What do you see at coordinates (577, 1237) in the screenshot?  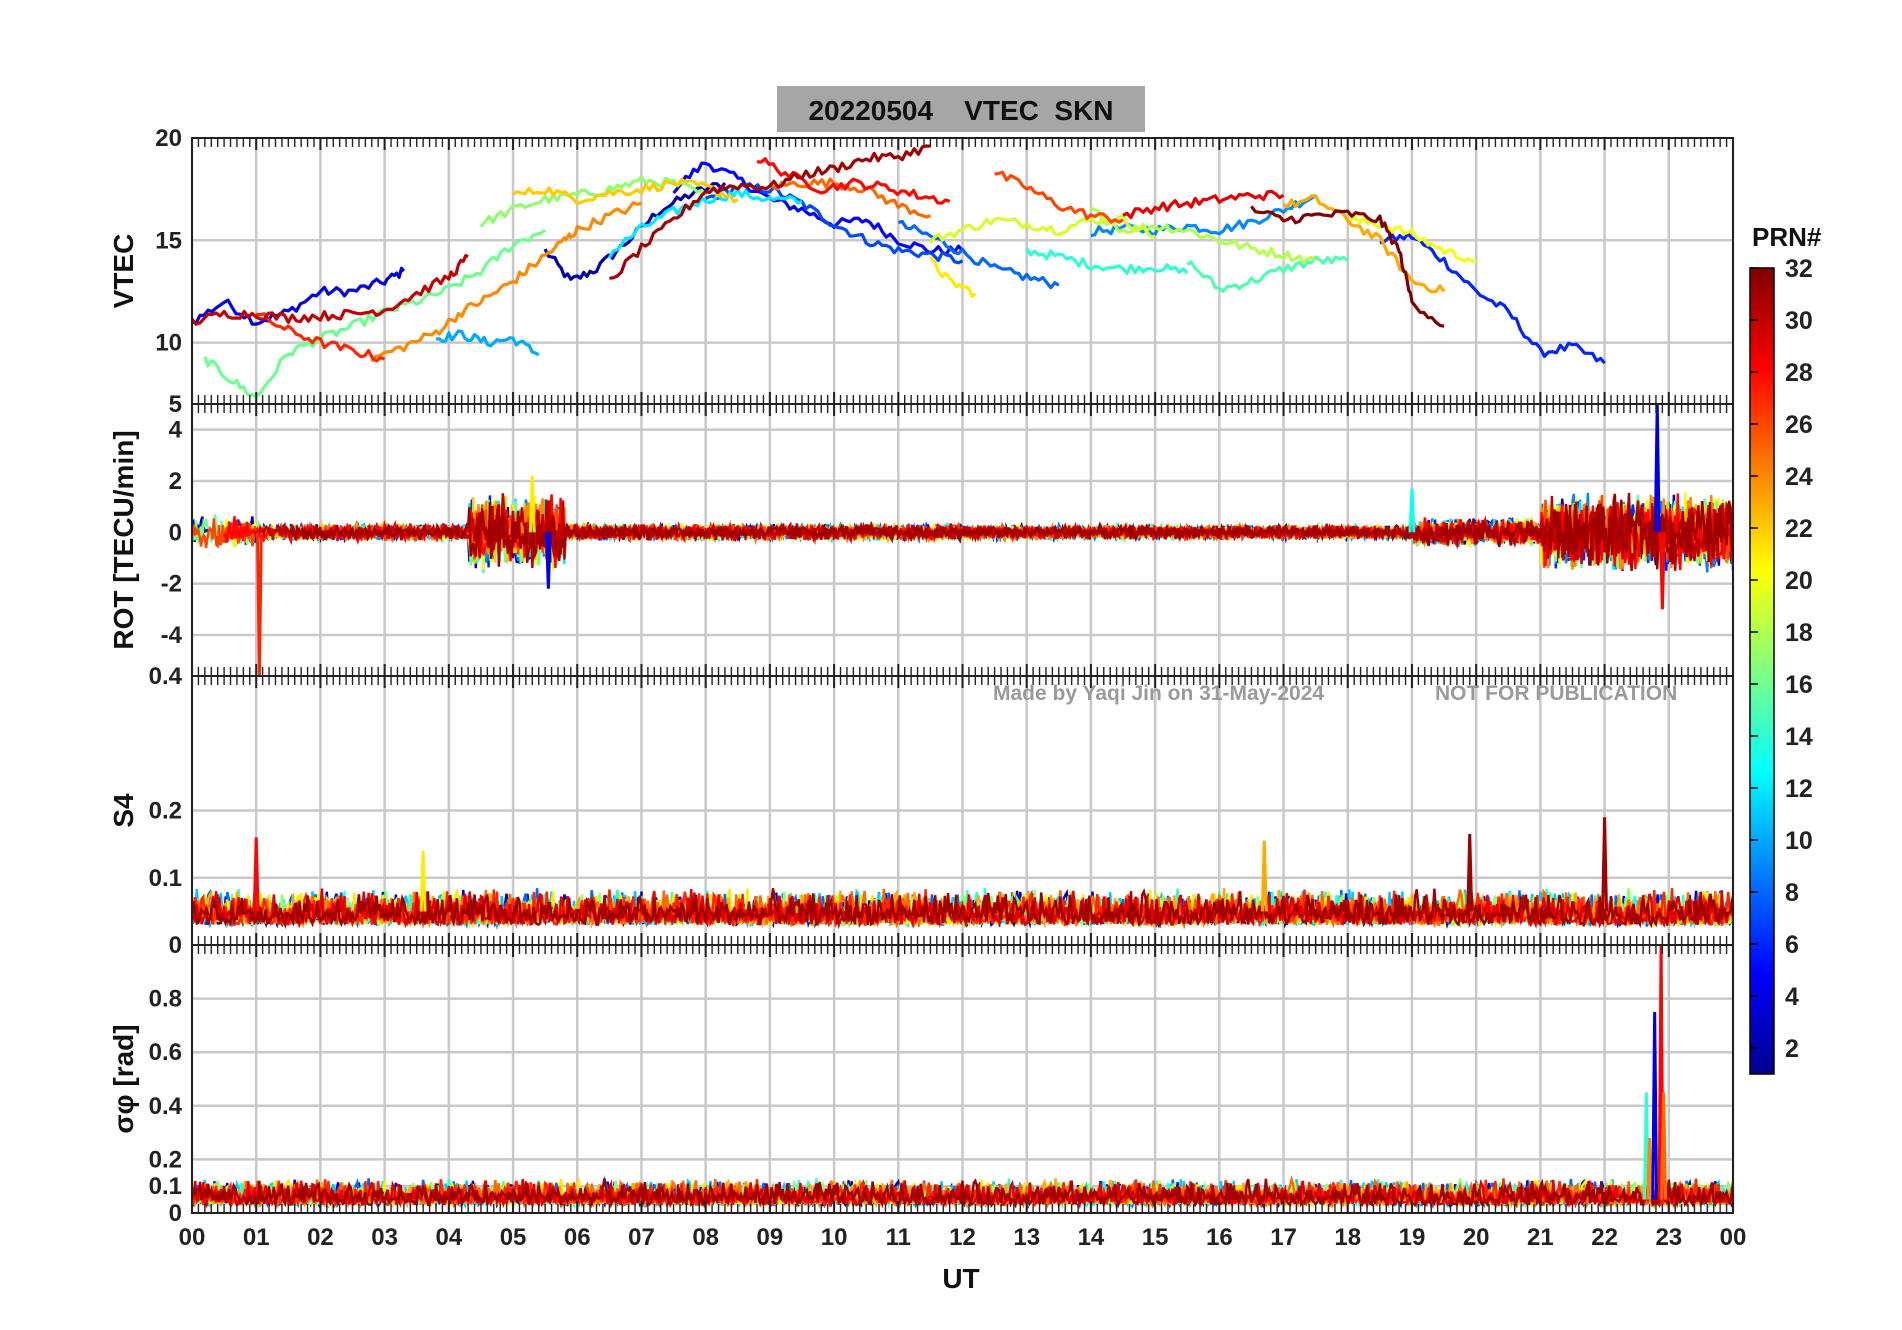 I see `x-tick-label: 06` at bounding box center [577, 1237].